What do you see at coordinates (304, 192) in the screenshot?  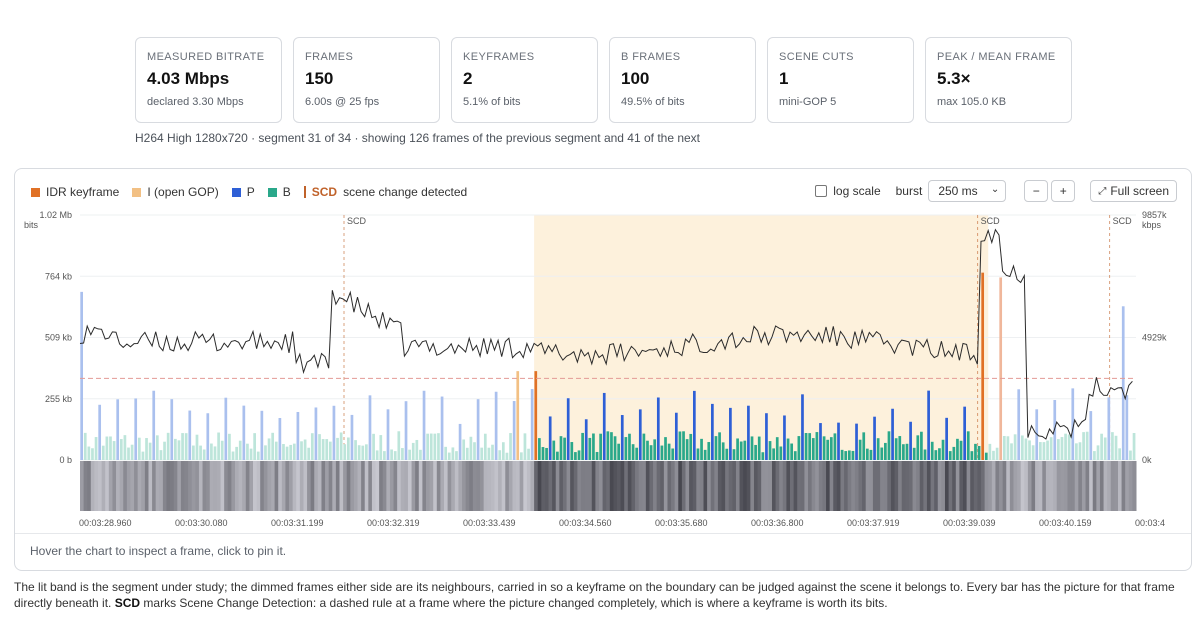 I see `scd-rule-icon` at bounding box center [304, 192].